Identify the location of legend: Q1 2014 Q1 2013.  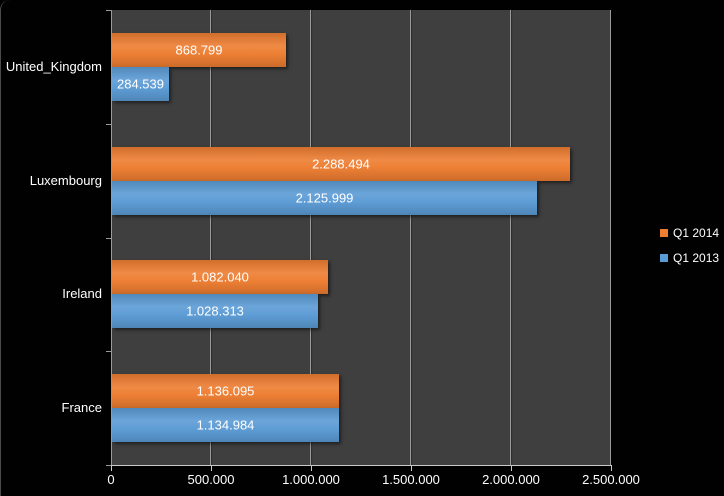
(689, 251).